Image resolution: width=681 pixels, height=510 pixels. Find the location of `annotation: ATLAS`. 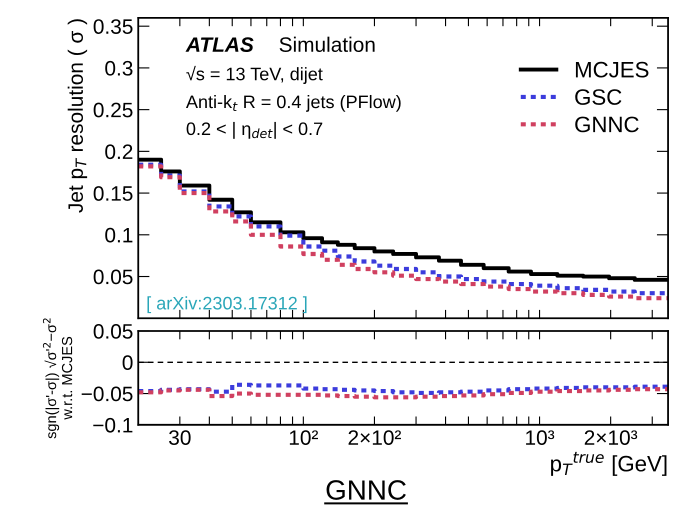

annotation: ATLAS is located at coordinates (220, 44).